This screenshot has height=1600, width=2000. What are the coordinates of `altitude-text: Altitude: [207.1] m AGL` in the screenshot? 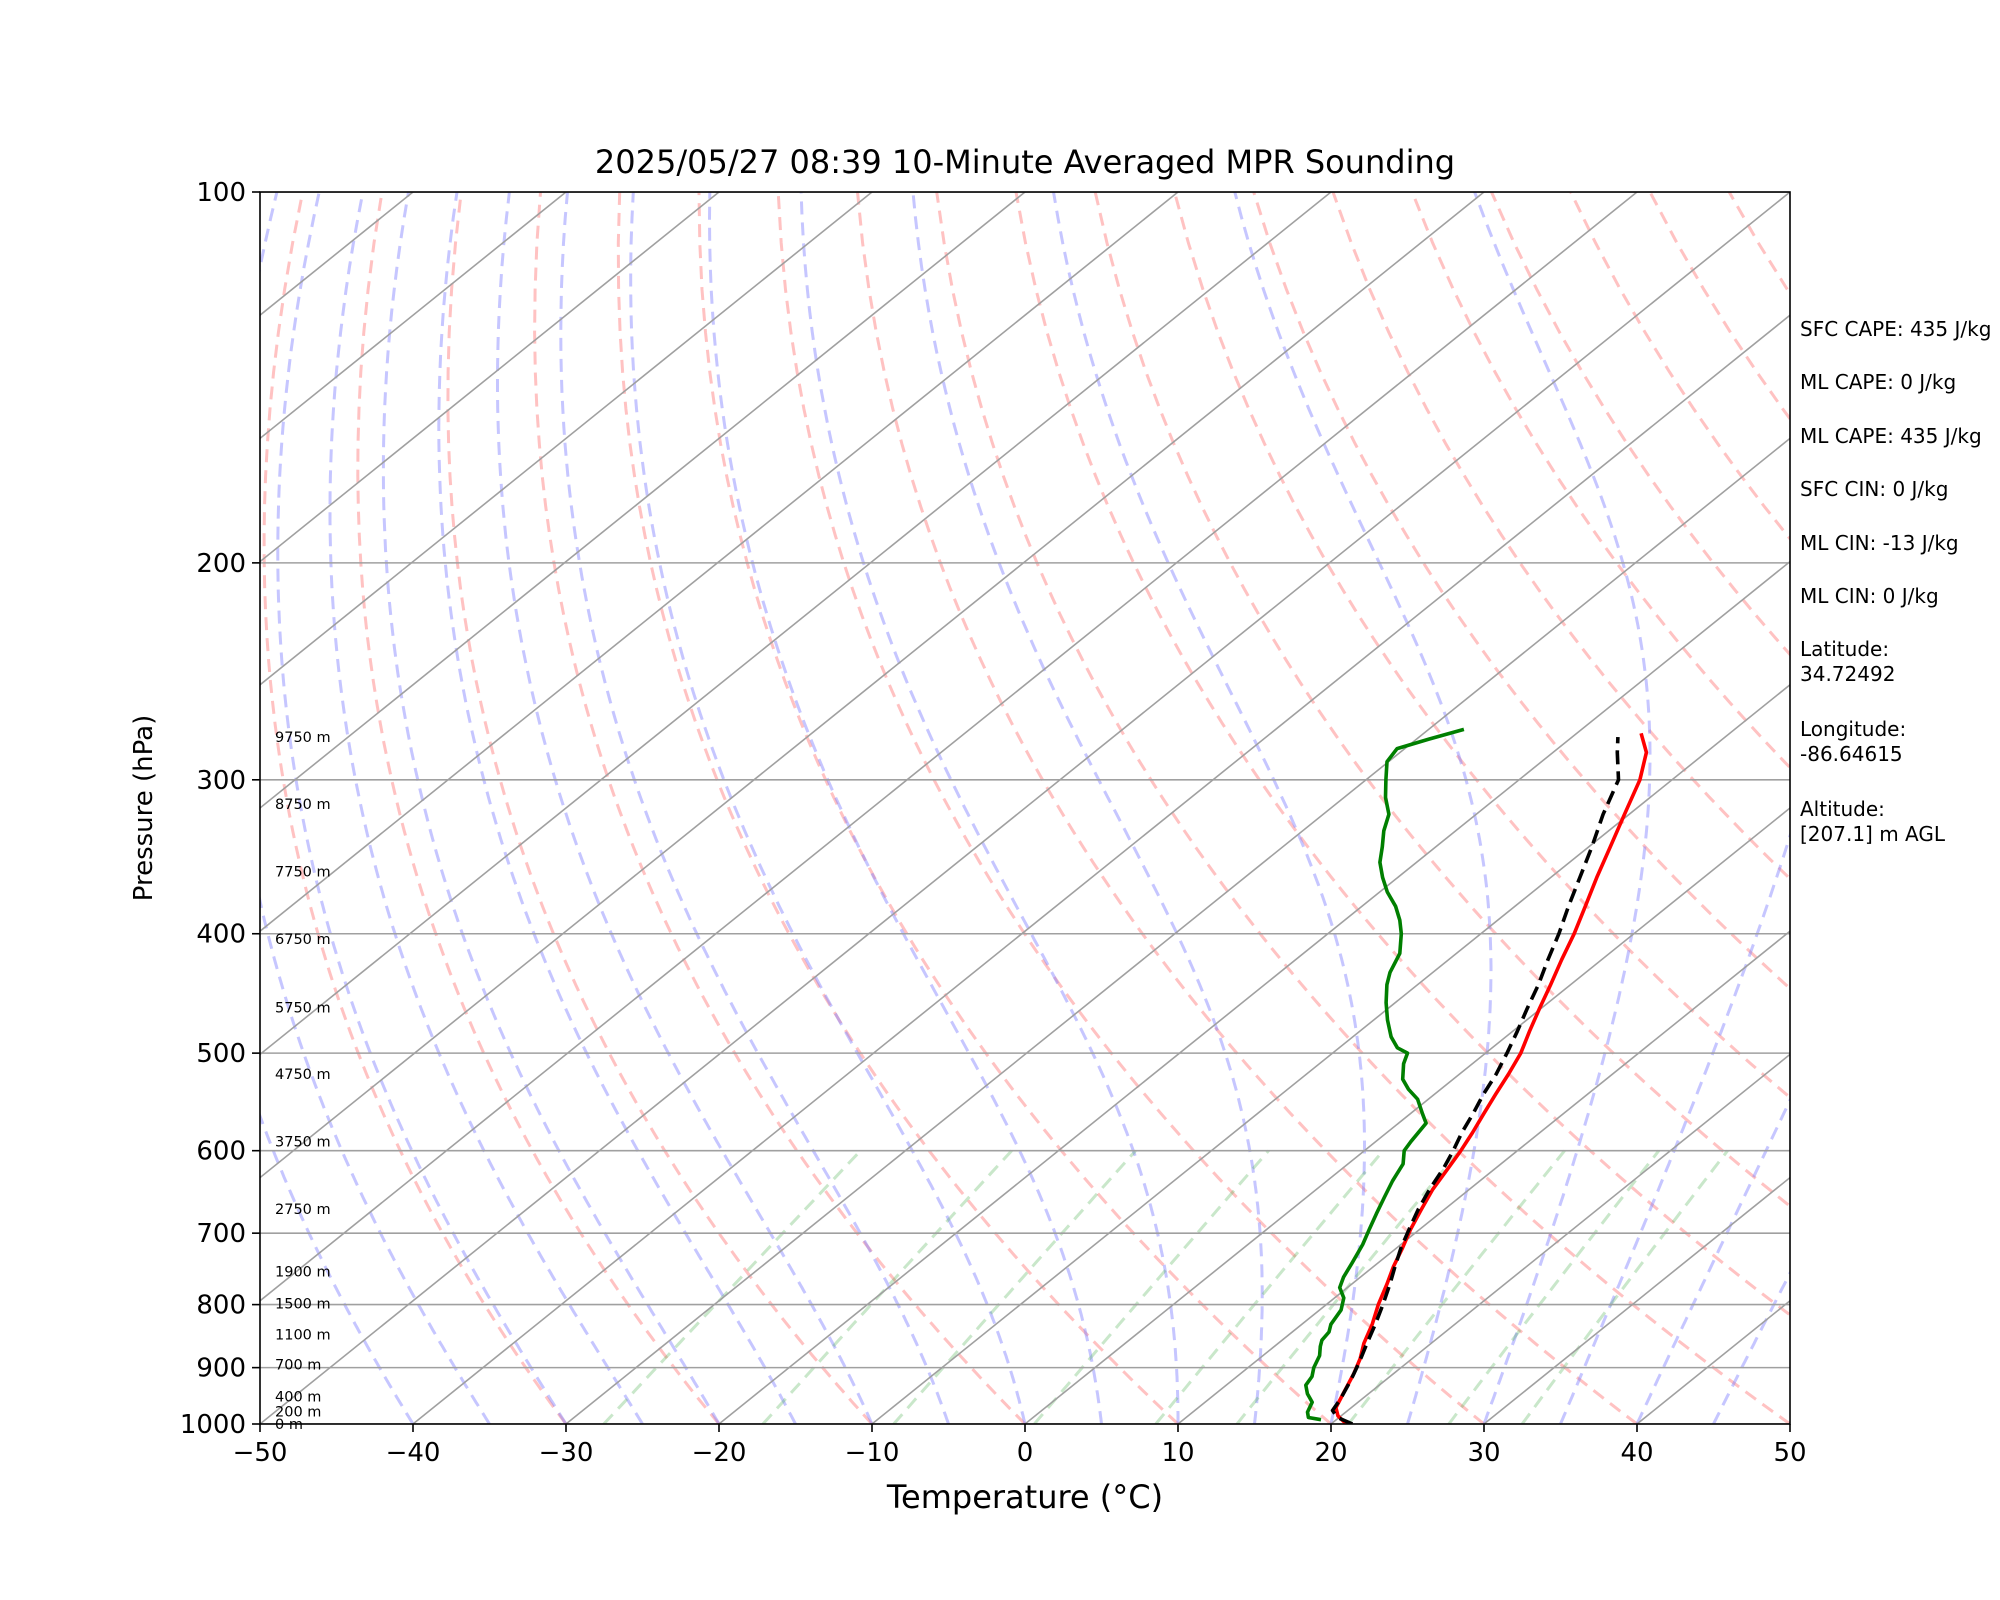 It's located at (1873, 821).